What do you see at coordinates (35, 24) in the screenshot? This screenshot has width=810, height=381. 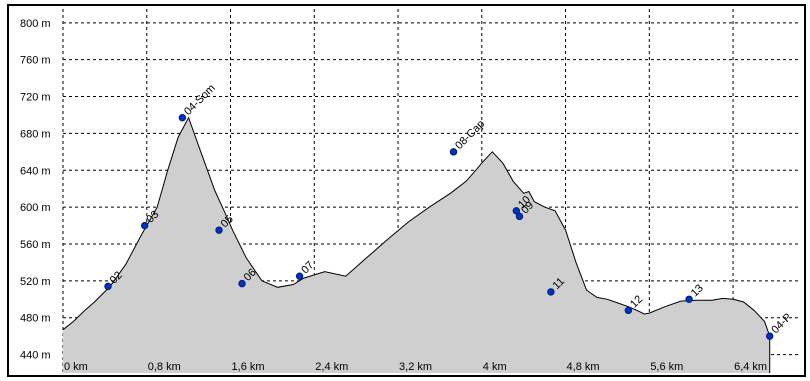 I see `y-tick-label: 800 m` at bounding box center [35, 24].